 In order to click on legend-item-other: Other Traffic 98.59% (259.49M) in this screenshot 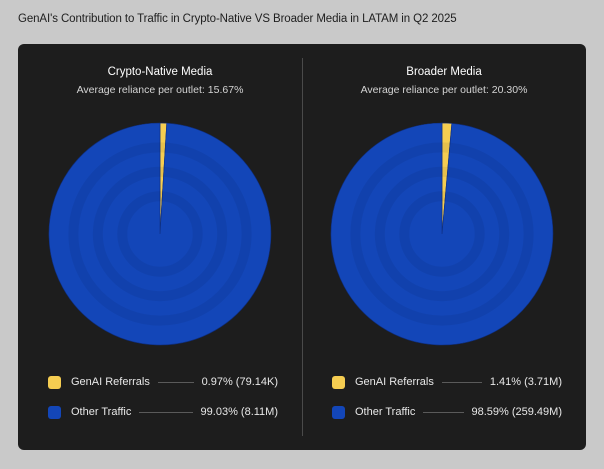, I will do `click(447, 412)`.